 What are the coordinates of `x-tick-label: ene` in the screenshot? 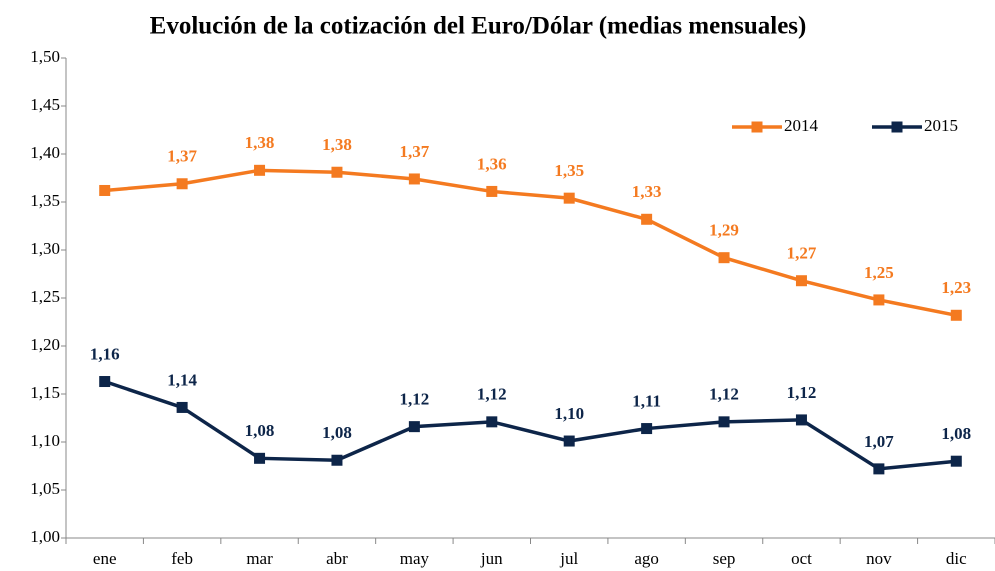 It's located at (105, 558).